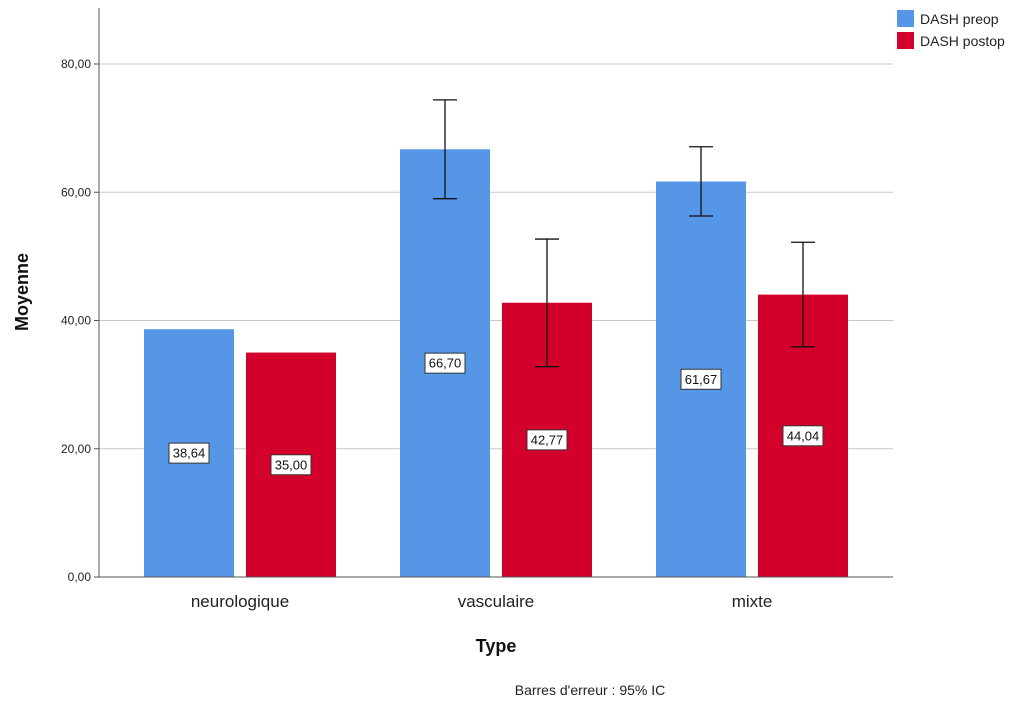 This screenshot has width=1034, height=710. What do you see at coordinates (951, 29) in the screenshot?
I see `legend: DASH preop DASH postop` at bounding box center [951, 29].